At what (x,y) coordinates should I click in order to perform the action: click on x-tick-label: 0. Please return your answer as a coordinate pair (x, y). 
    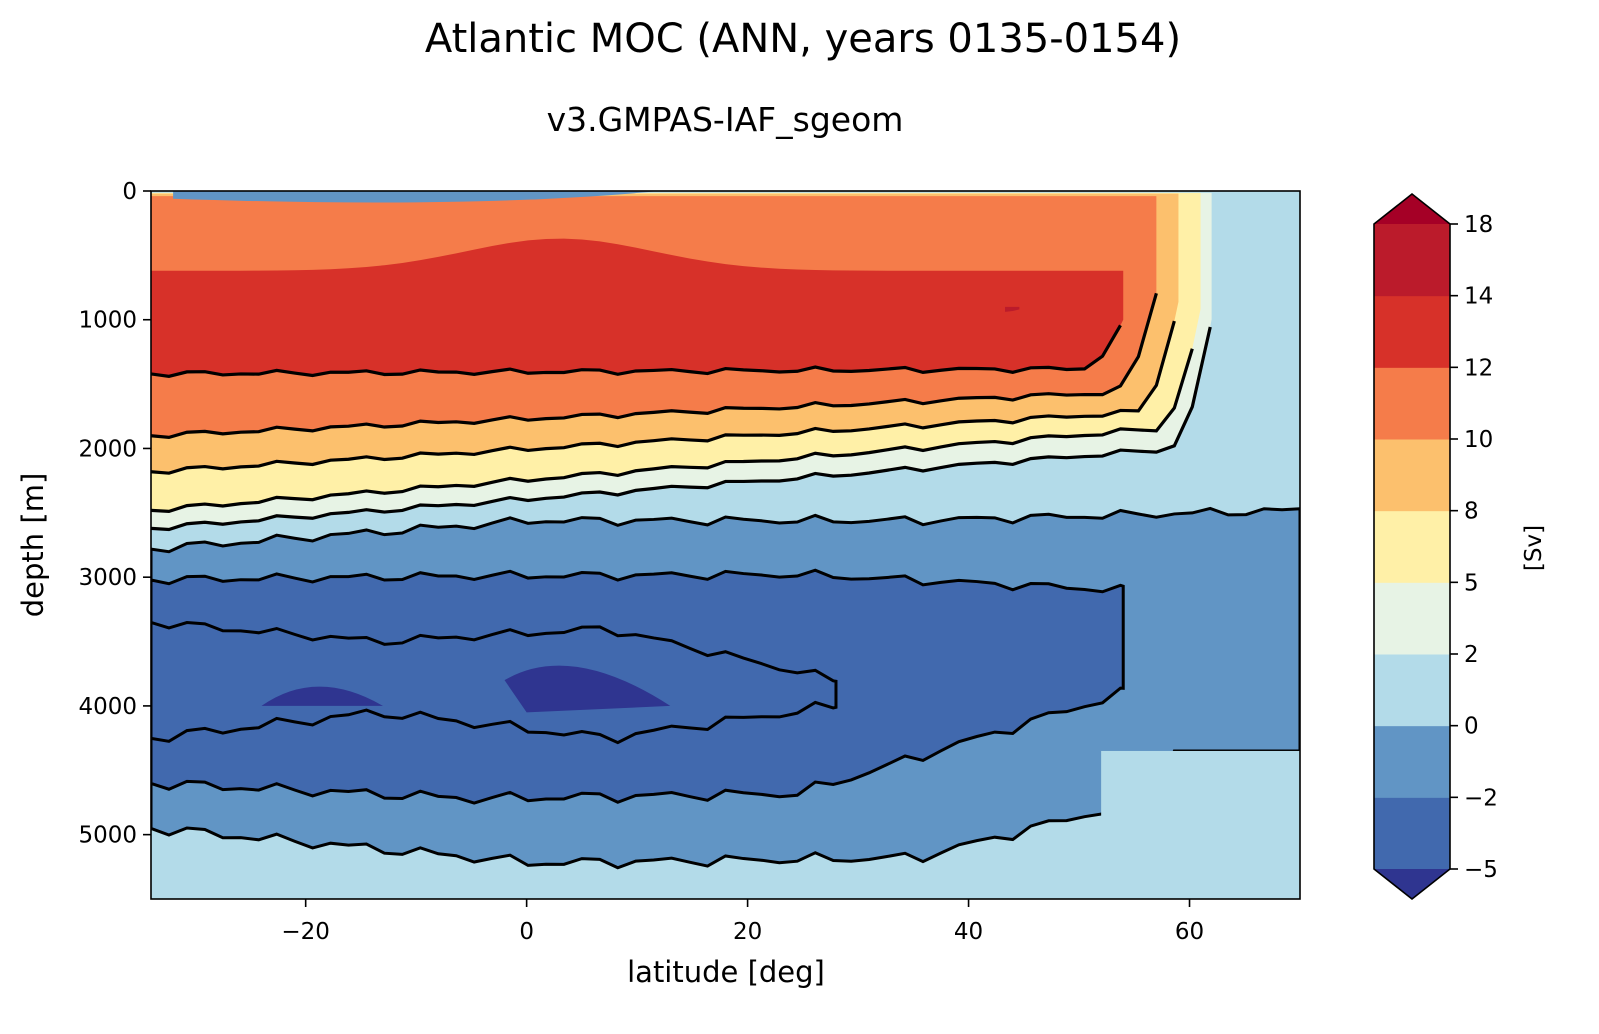
    Looking at the image, I should click on (526, 932).